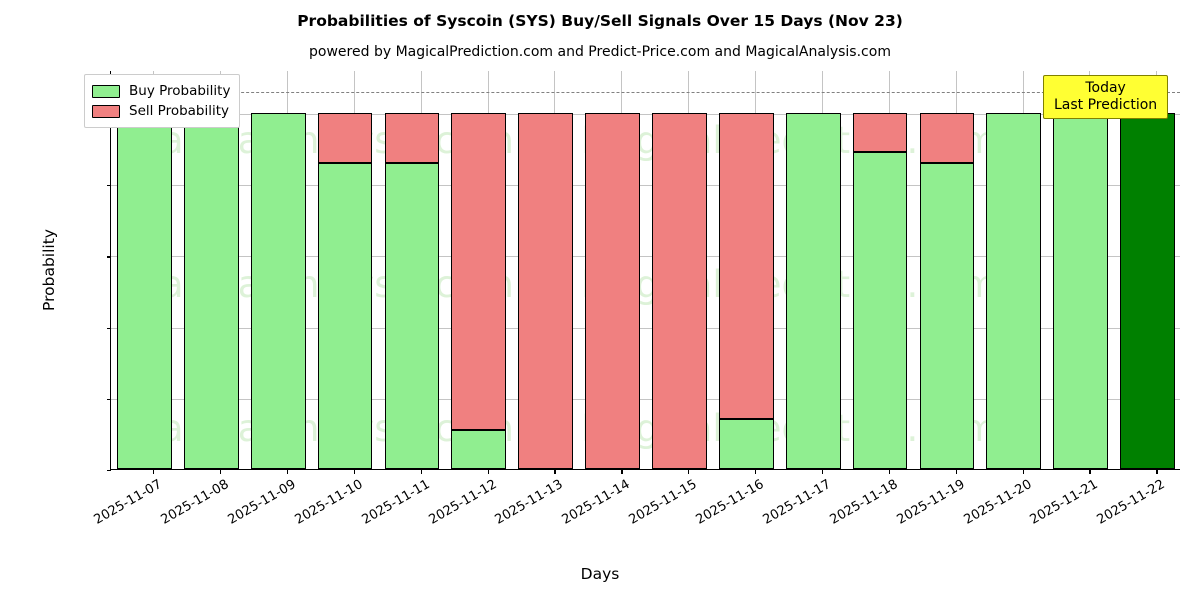 This screenshot has height=600, width=1200. I want to click on top-dashed-line, so click(645, 92).